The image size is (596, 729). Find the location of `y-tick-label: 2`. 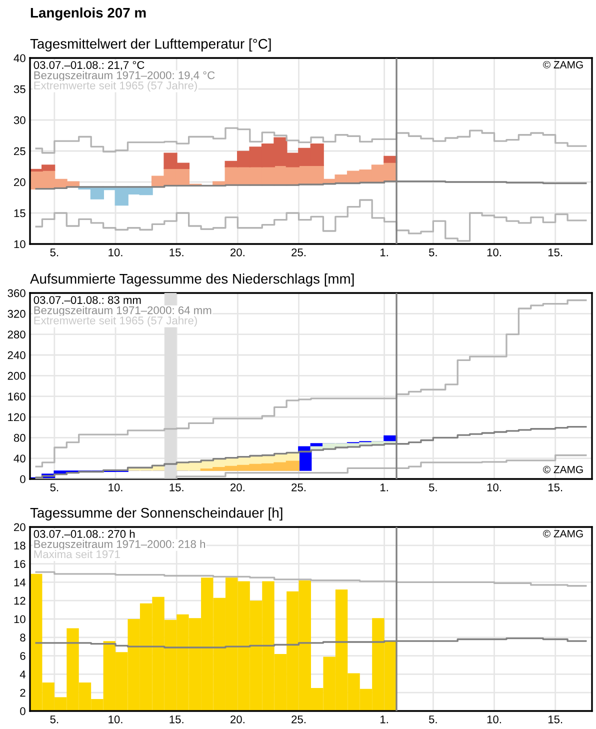

y-tick-label: 2 is located at coordinates (23, 692).